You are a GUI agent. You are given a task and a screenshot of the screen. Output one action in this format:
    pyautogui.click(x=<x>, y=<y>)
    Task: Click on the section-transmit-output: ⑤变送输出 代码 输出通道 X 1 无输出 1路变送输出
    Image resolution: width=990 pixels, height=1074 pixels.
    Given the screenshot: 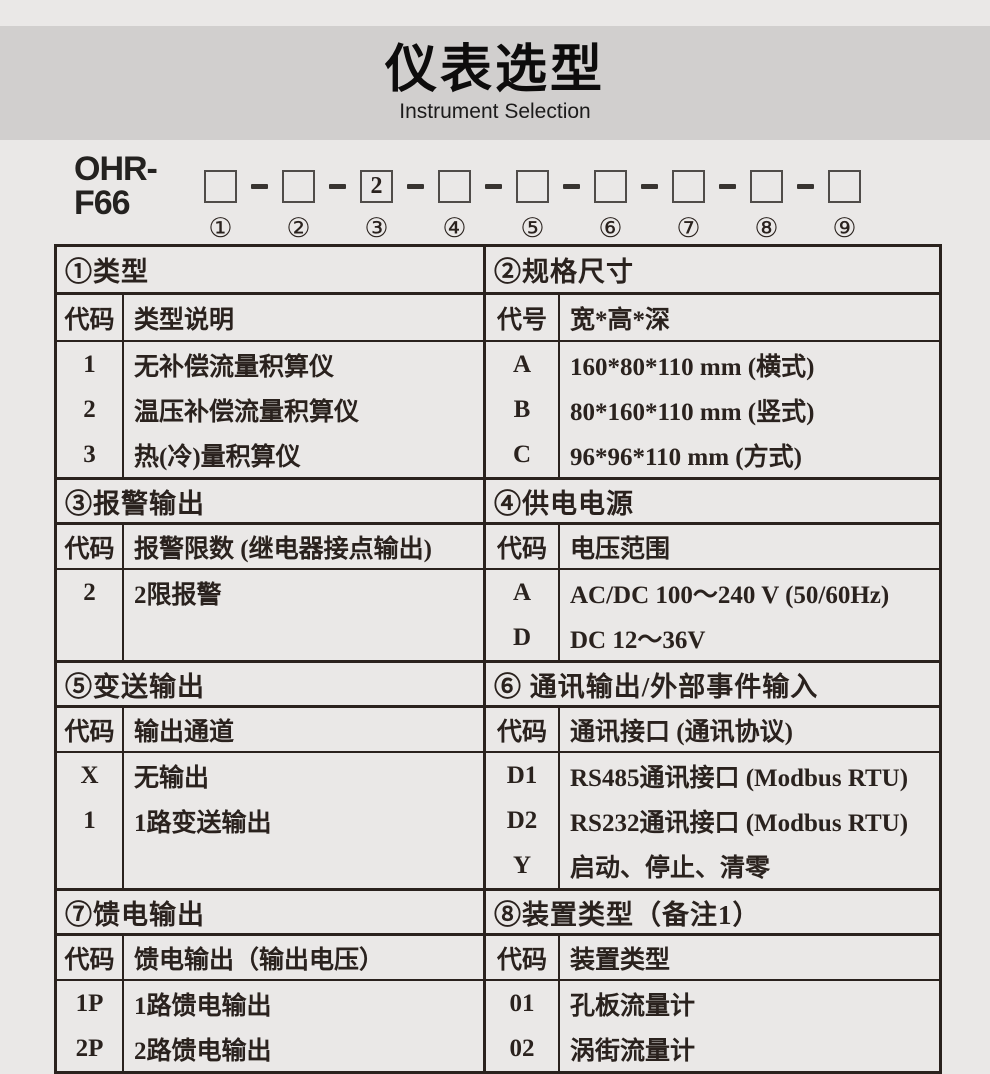 What is the action you would take?
    pyautogui.click(x=271, y=775)
    